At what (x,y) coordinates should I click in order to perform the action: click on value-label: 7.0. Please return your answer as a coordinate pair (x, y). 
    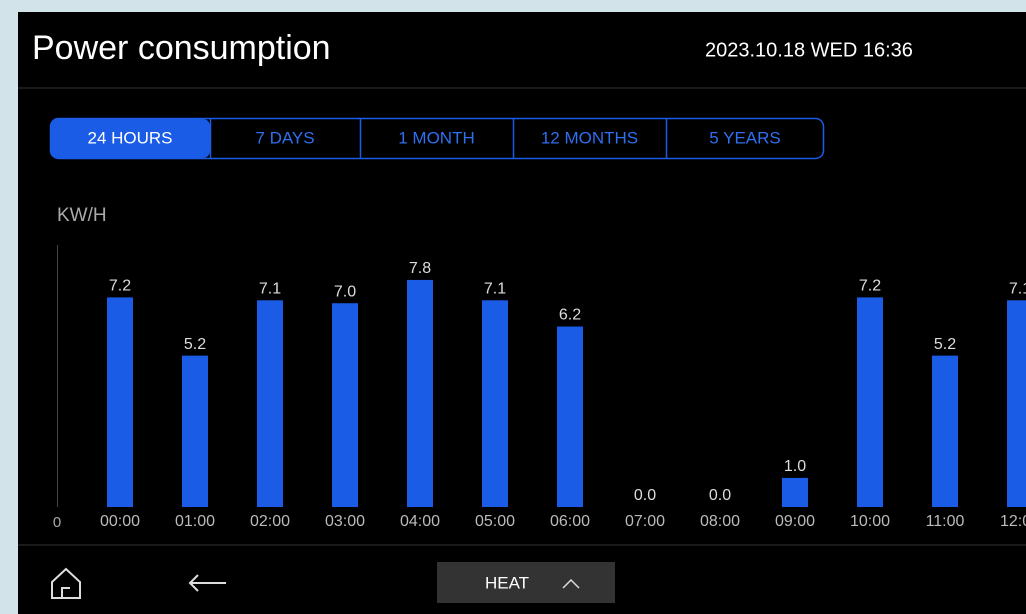
    Looking at the image, I should click on (345, 291).